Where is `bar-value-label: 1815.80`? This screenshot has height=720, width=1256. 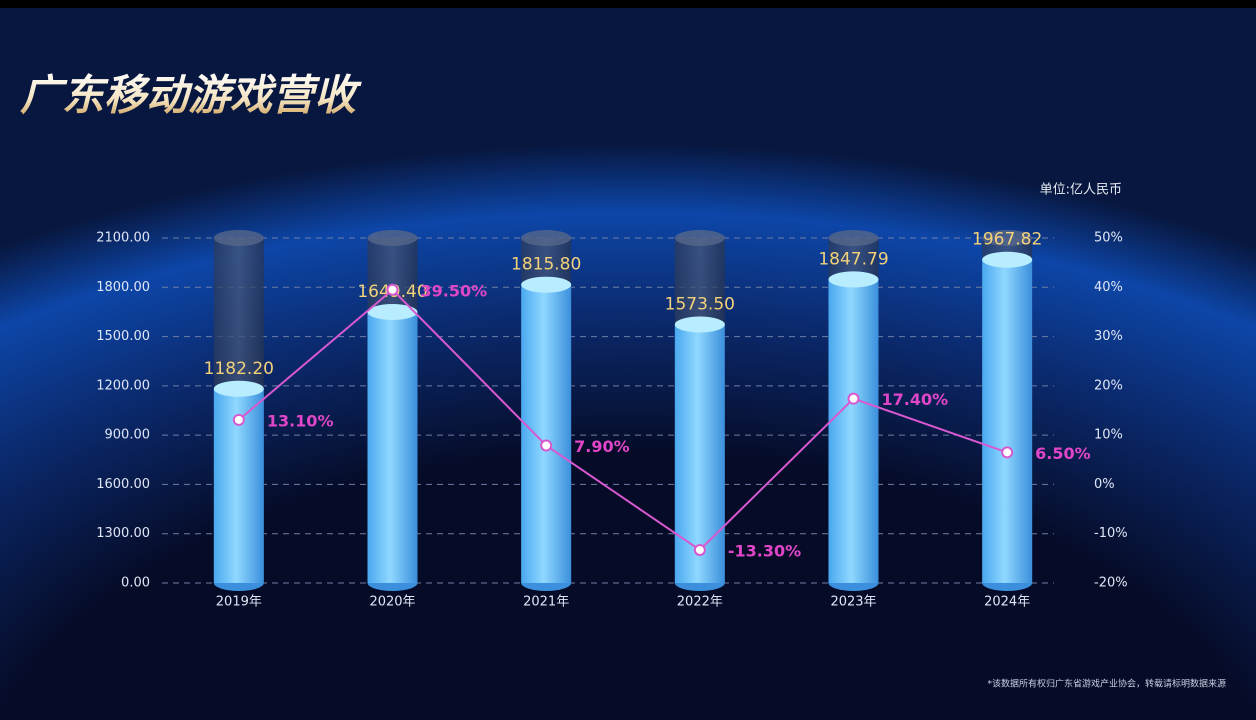 bar-value-label: 1815.80 is located at coordinates (546, 265).